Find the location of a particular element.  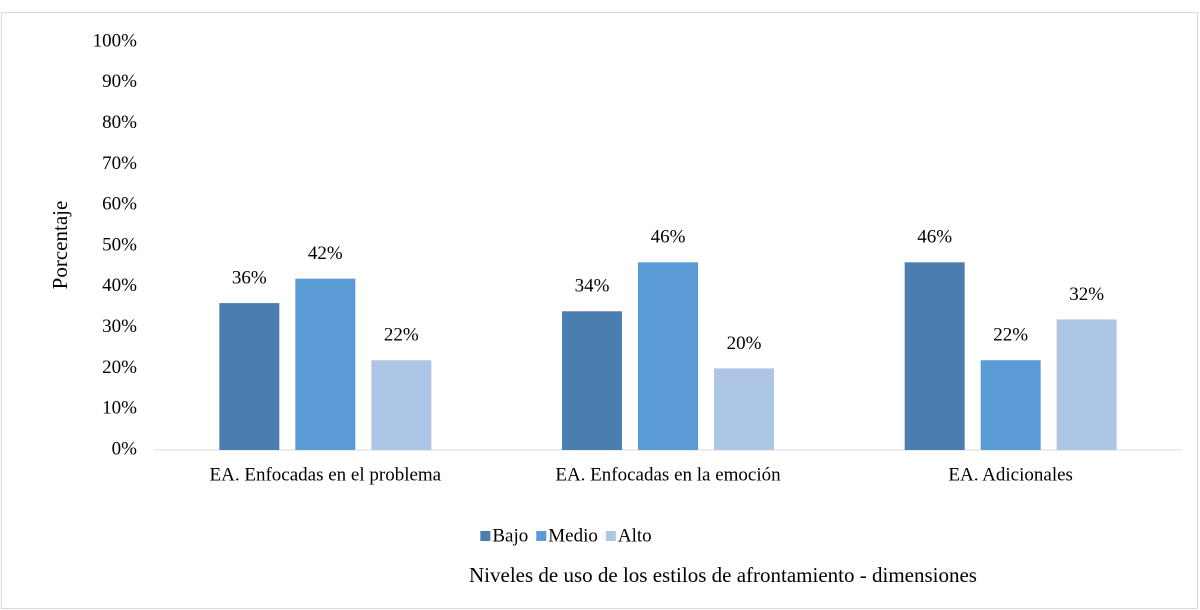

y-axis-title: Porcentaje is located at coordinates (60, 245).